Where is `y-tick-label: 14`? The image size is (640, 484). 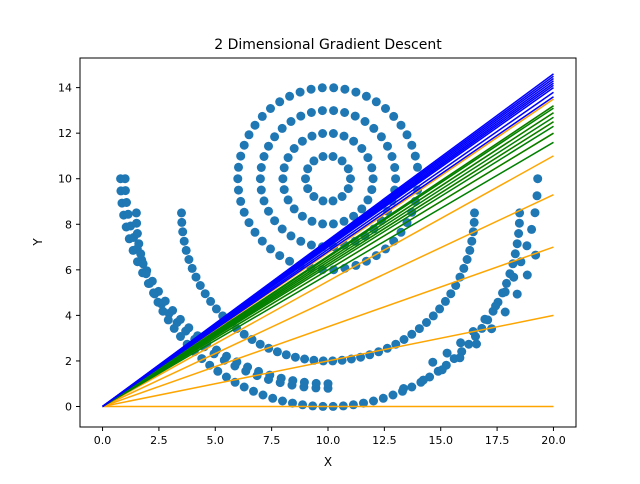
y-tick-label: 14 is located at coordinates (65, 88).